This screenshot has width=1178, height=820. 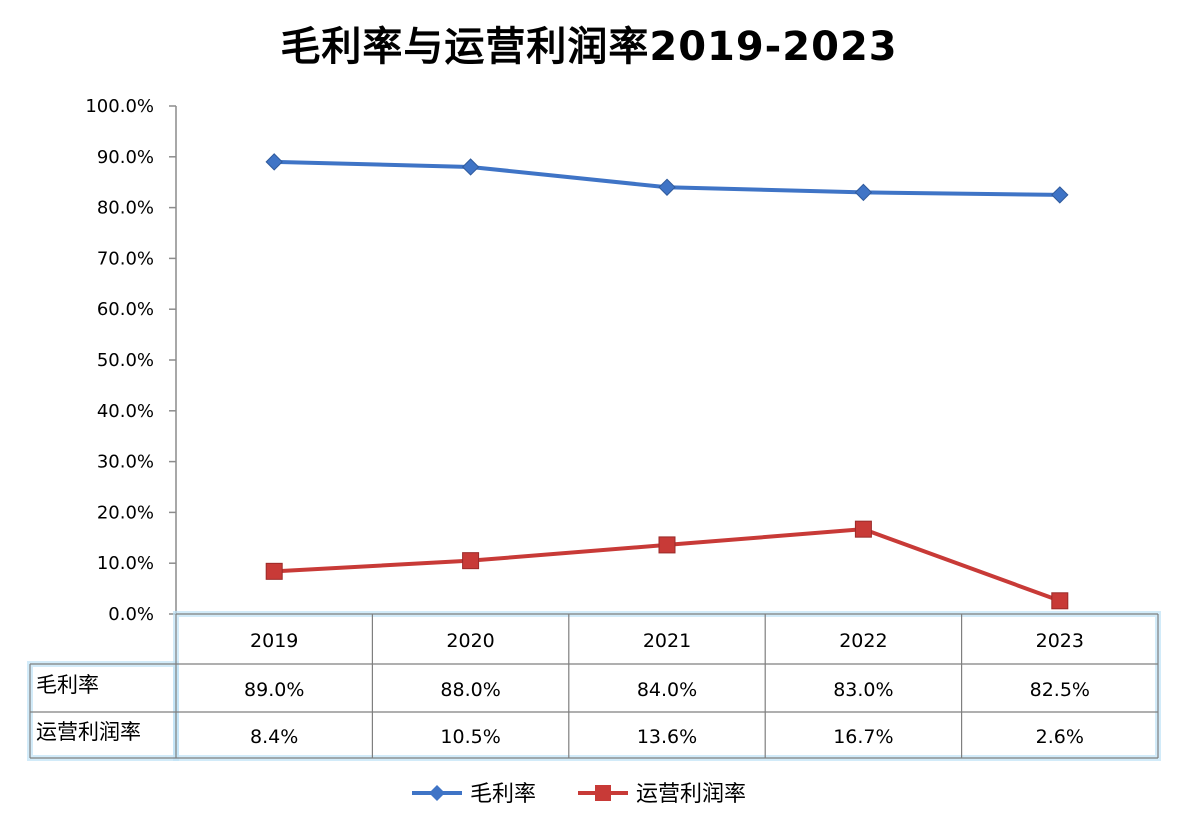 What do you see at coordinates (691, 794) in the screenshot?
I see `legend-label-2: 运营利润率` at bounding box center [691, 794].